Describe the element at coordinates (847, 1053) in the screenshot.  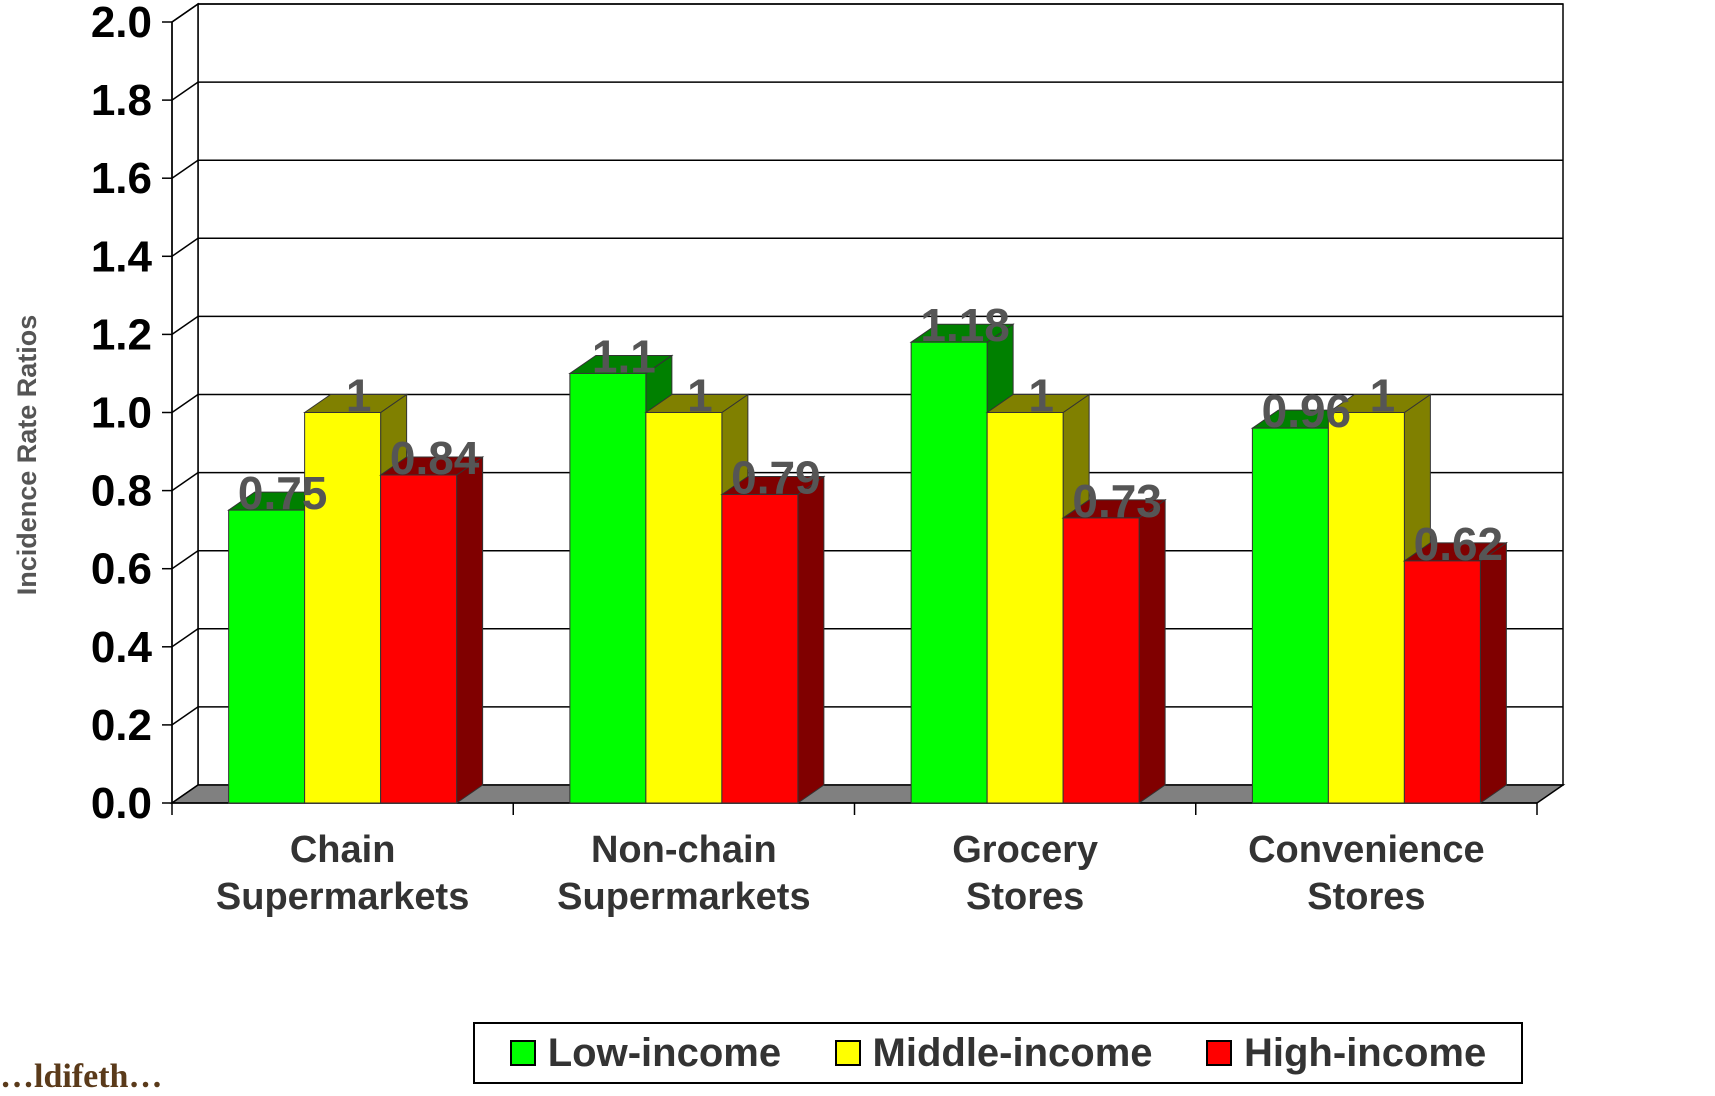
I see `legend-swatch-middle-income` at that location.